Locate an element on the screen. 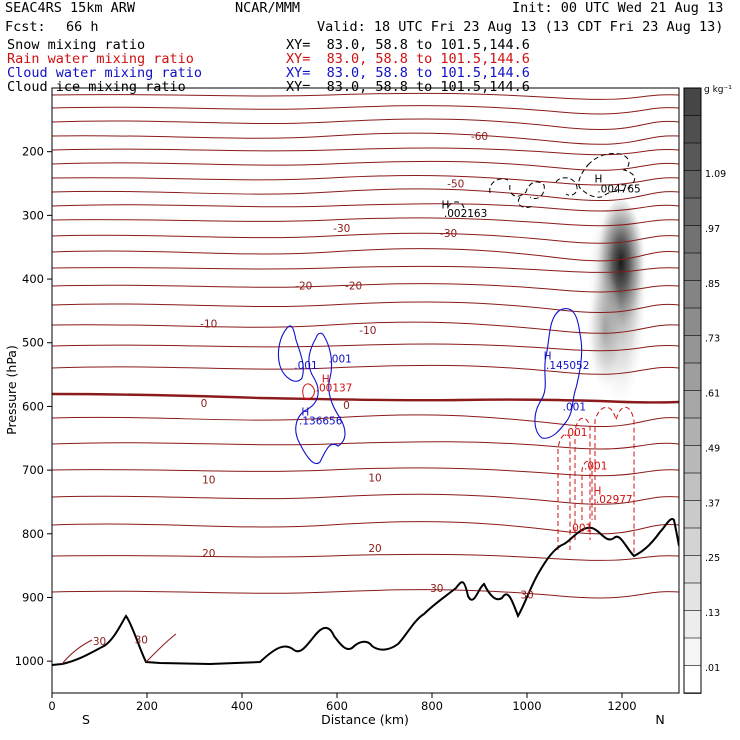  colorbar-label: .73 is located at coordinates (712, 339).